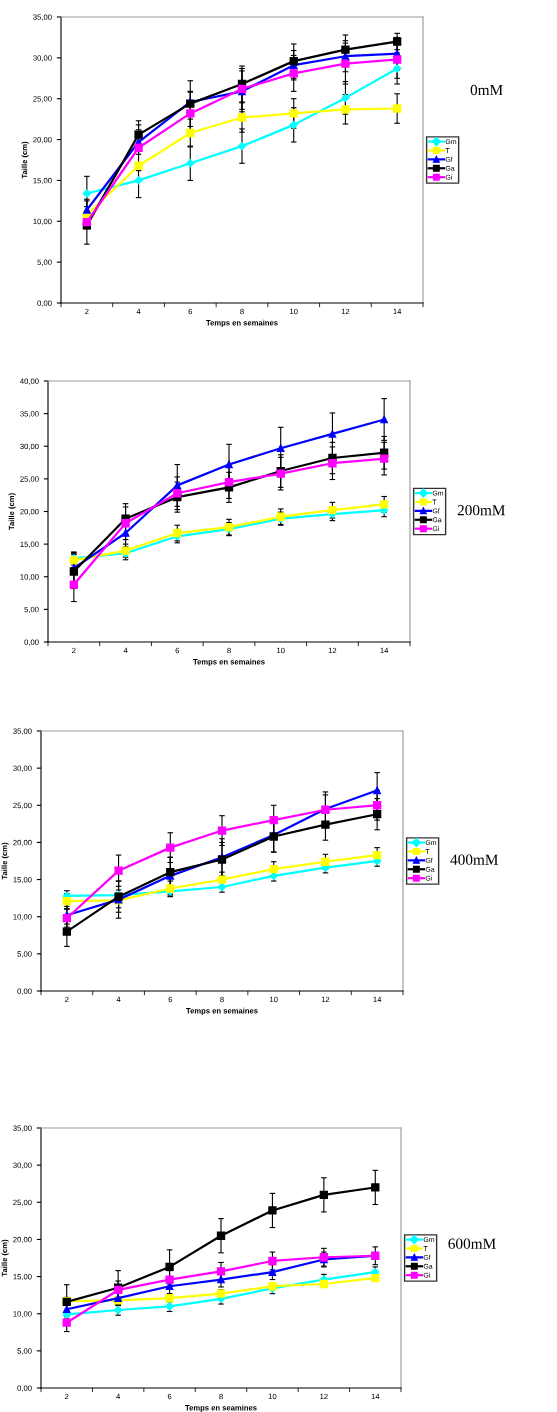 The image size is (557, 1412). I want to click on text: 600mM, so click(472, 1243).